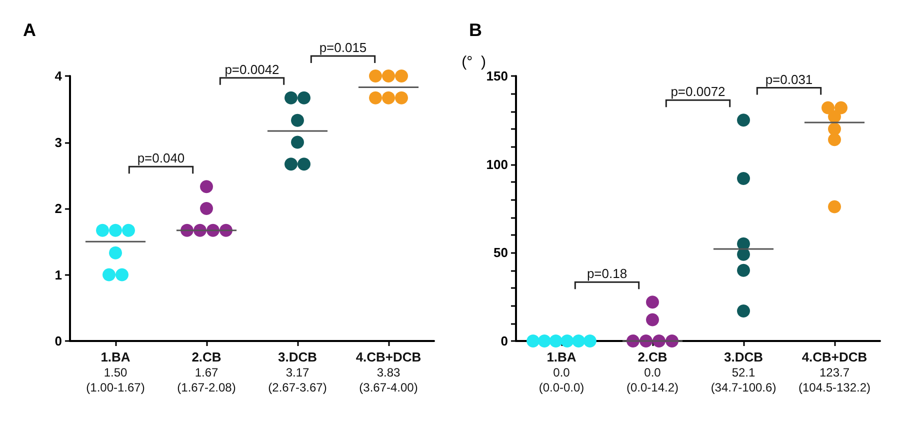 The image size is (909, 425). Describe the element at coordinates (789, 79) in the screenshot. I see `annotation: p=0.031` at that location.